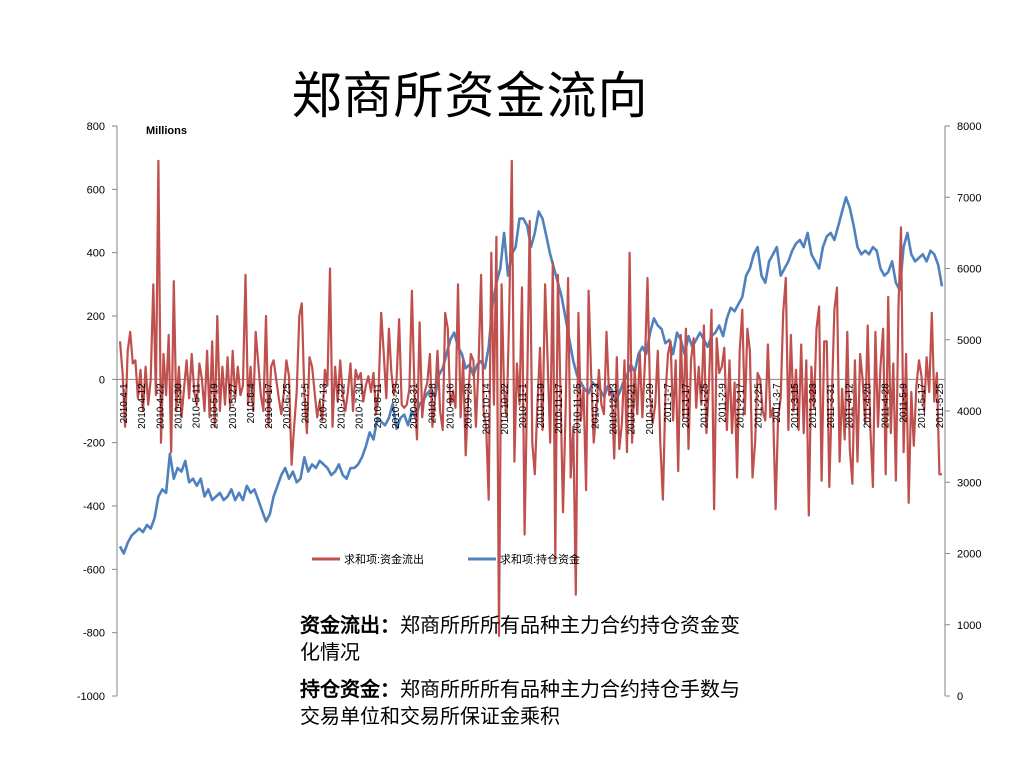  Describe the element at coordinates (450, 406) in the screenshot. I see `x-tick-label: 2010-9-16` at that location.